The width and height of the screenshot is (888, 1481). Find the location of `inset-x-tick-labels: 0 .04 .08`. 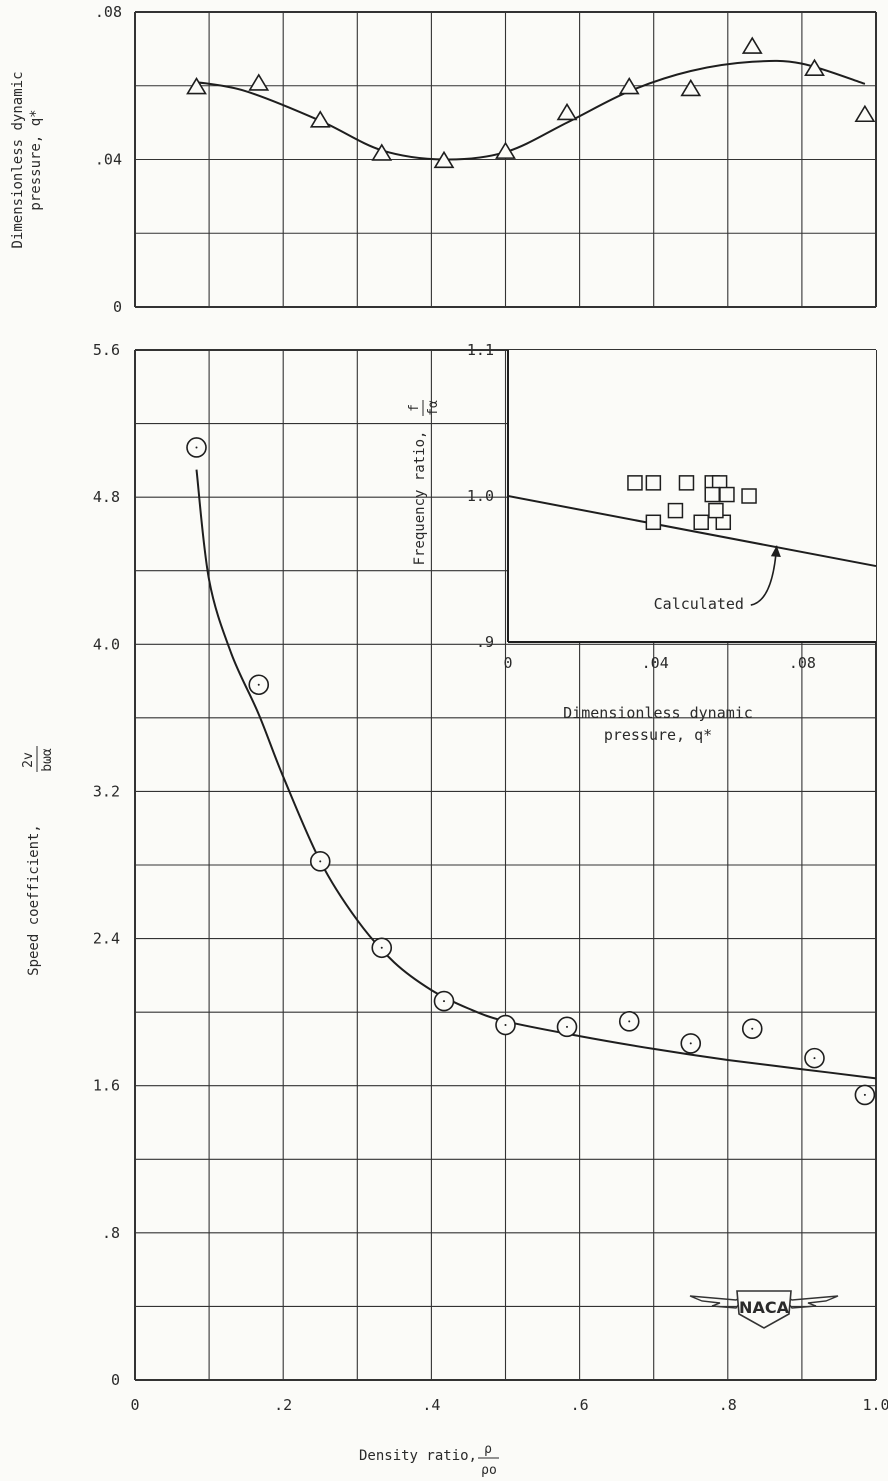

inset-x-tick-labels: 0 .04 .08 is located at coordinates (659, 663).